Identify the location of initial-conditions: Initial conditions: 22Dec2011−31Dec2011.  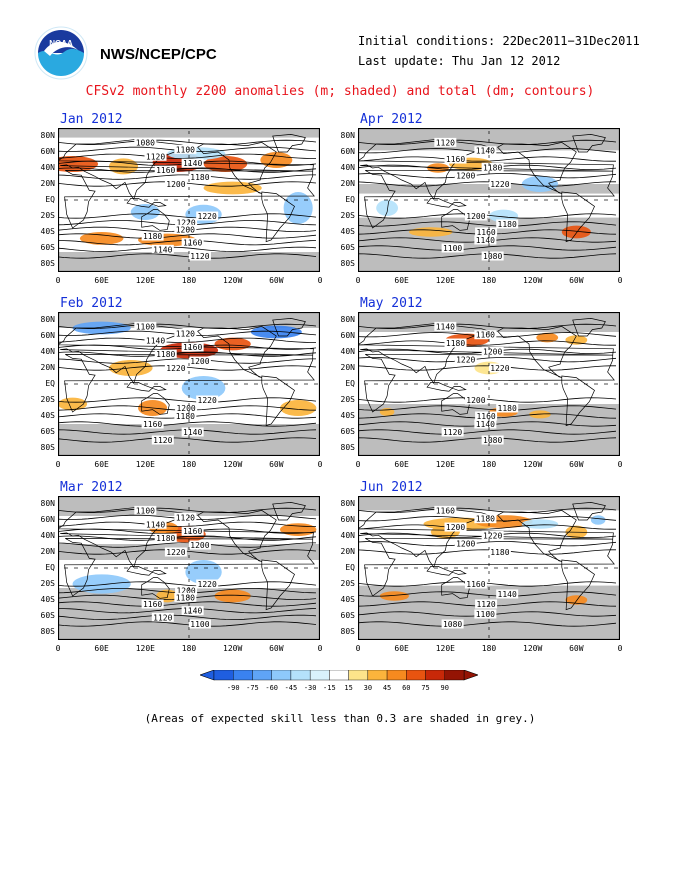
(499, 41).